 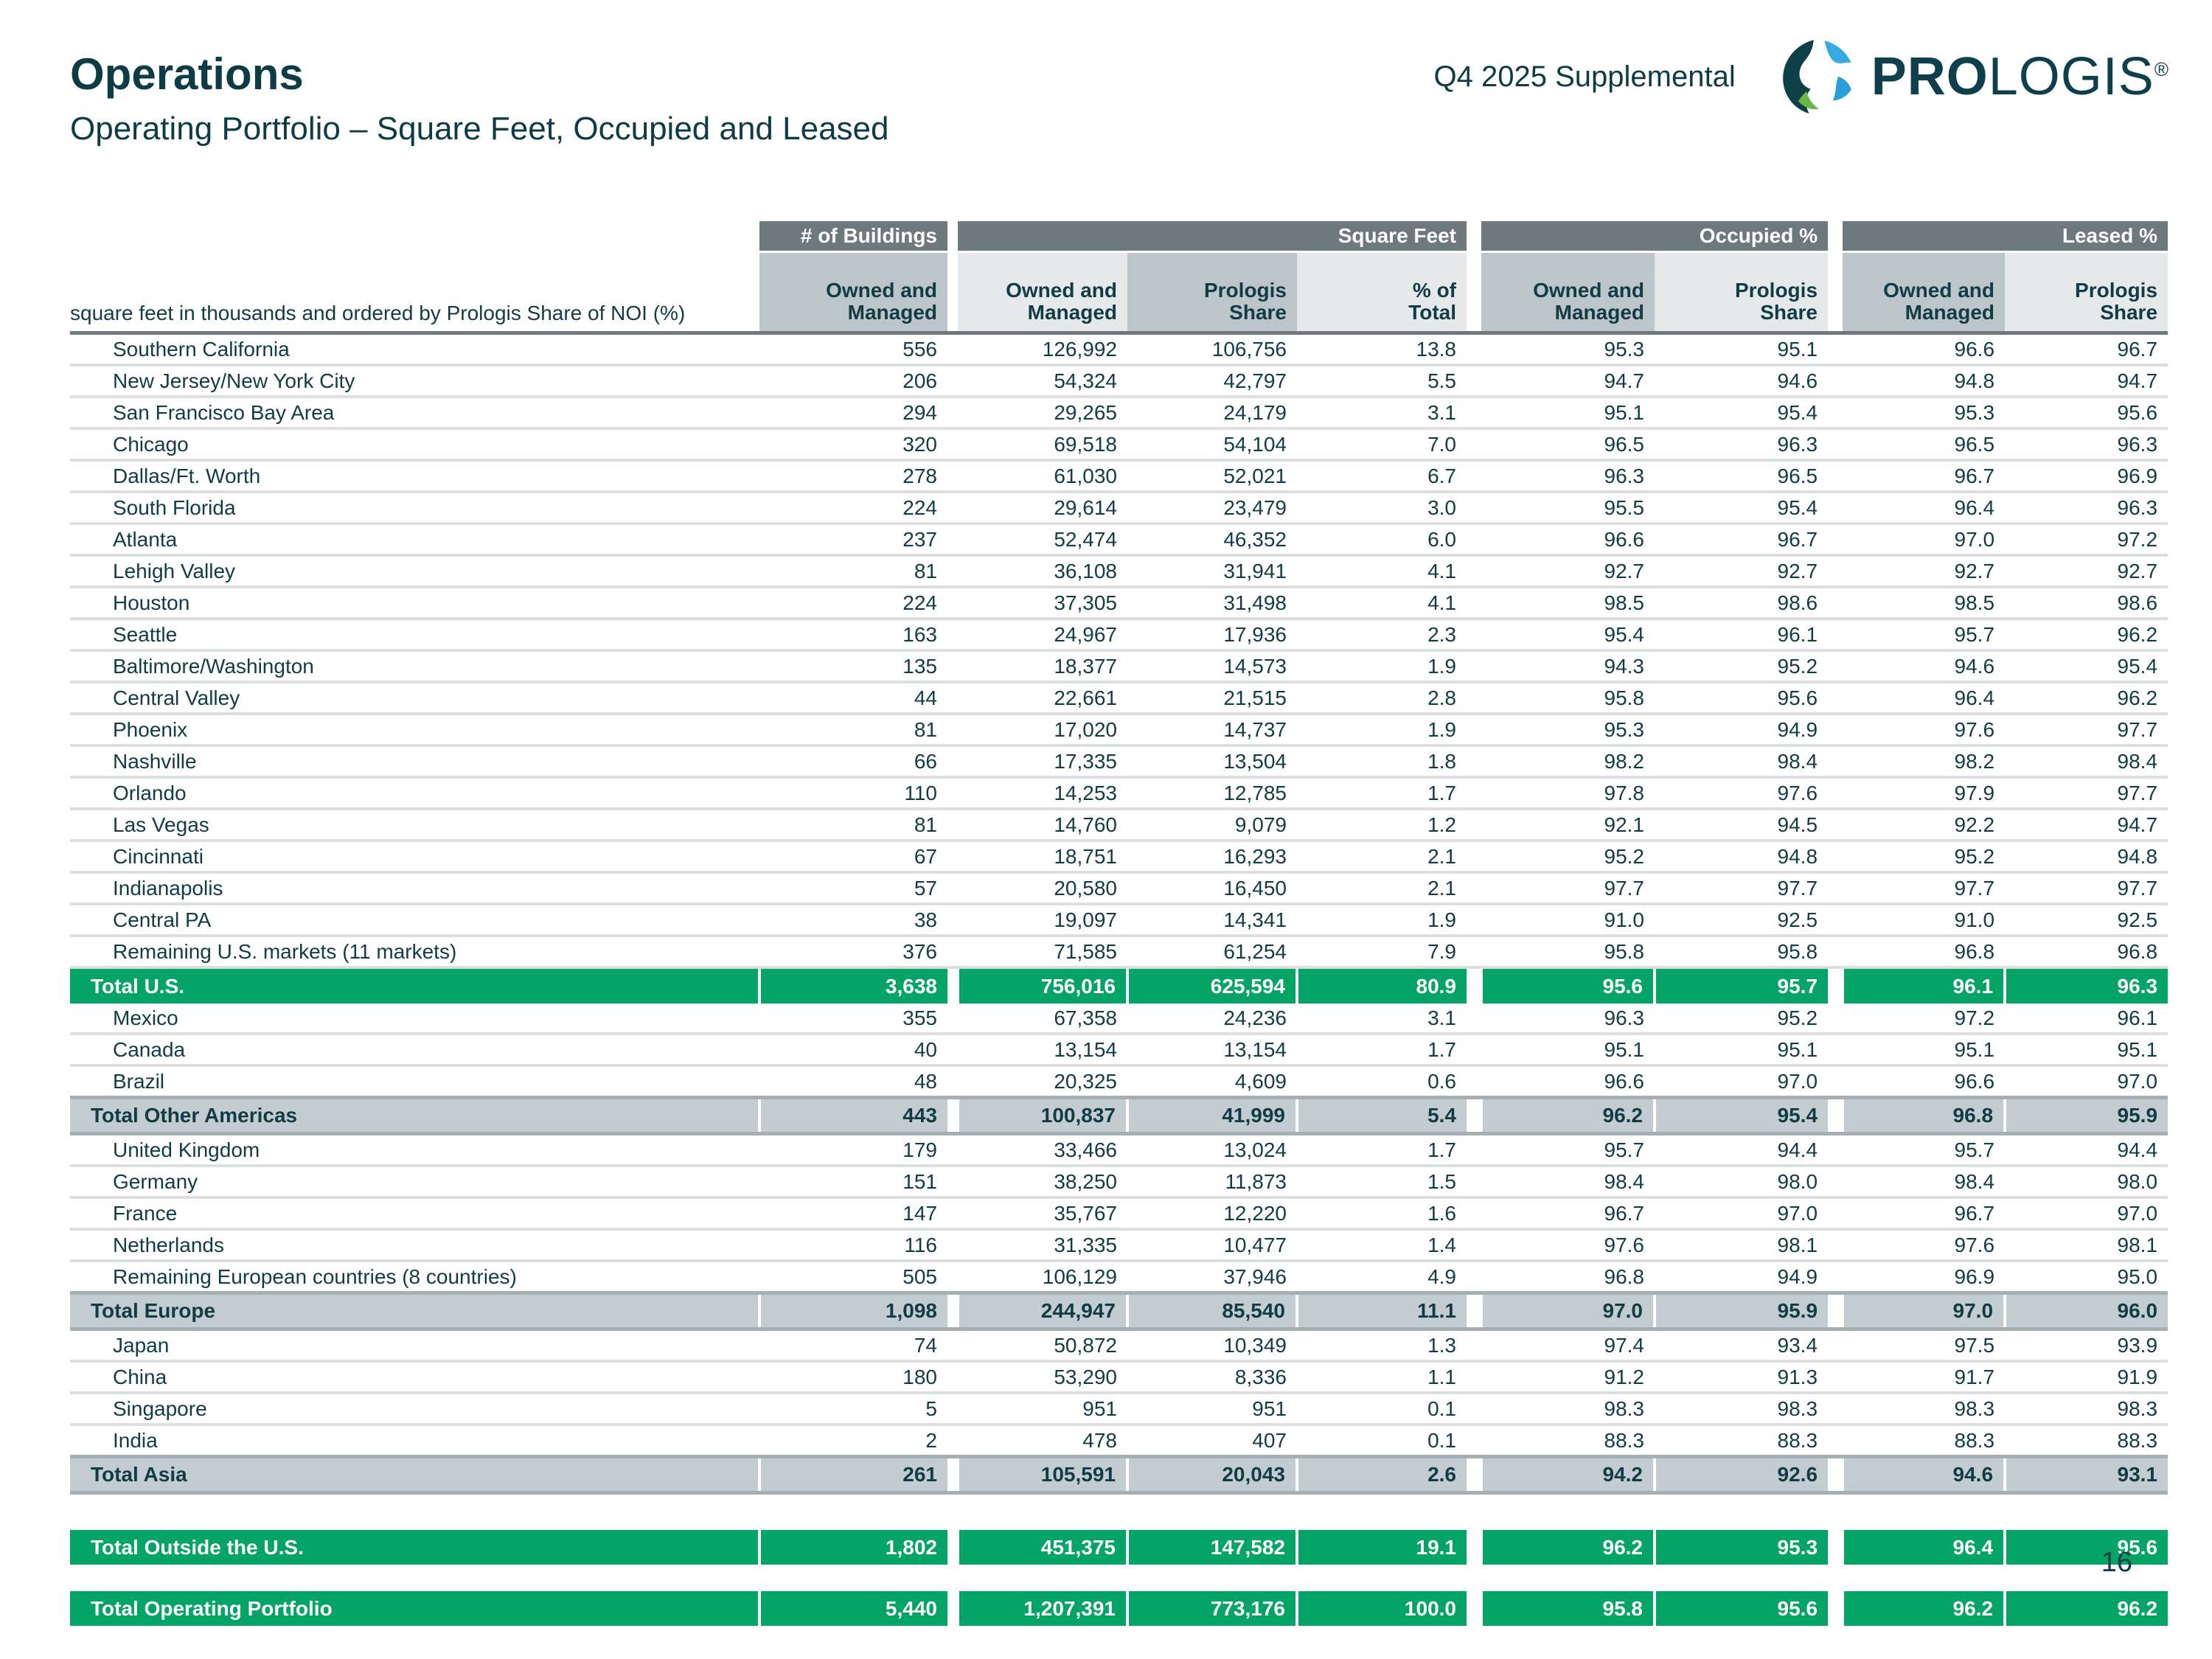 What do you see at coordinates (1382, 508) in the screenshot?
I see `cell: 3.0` at bounding box center [1382, 508].